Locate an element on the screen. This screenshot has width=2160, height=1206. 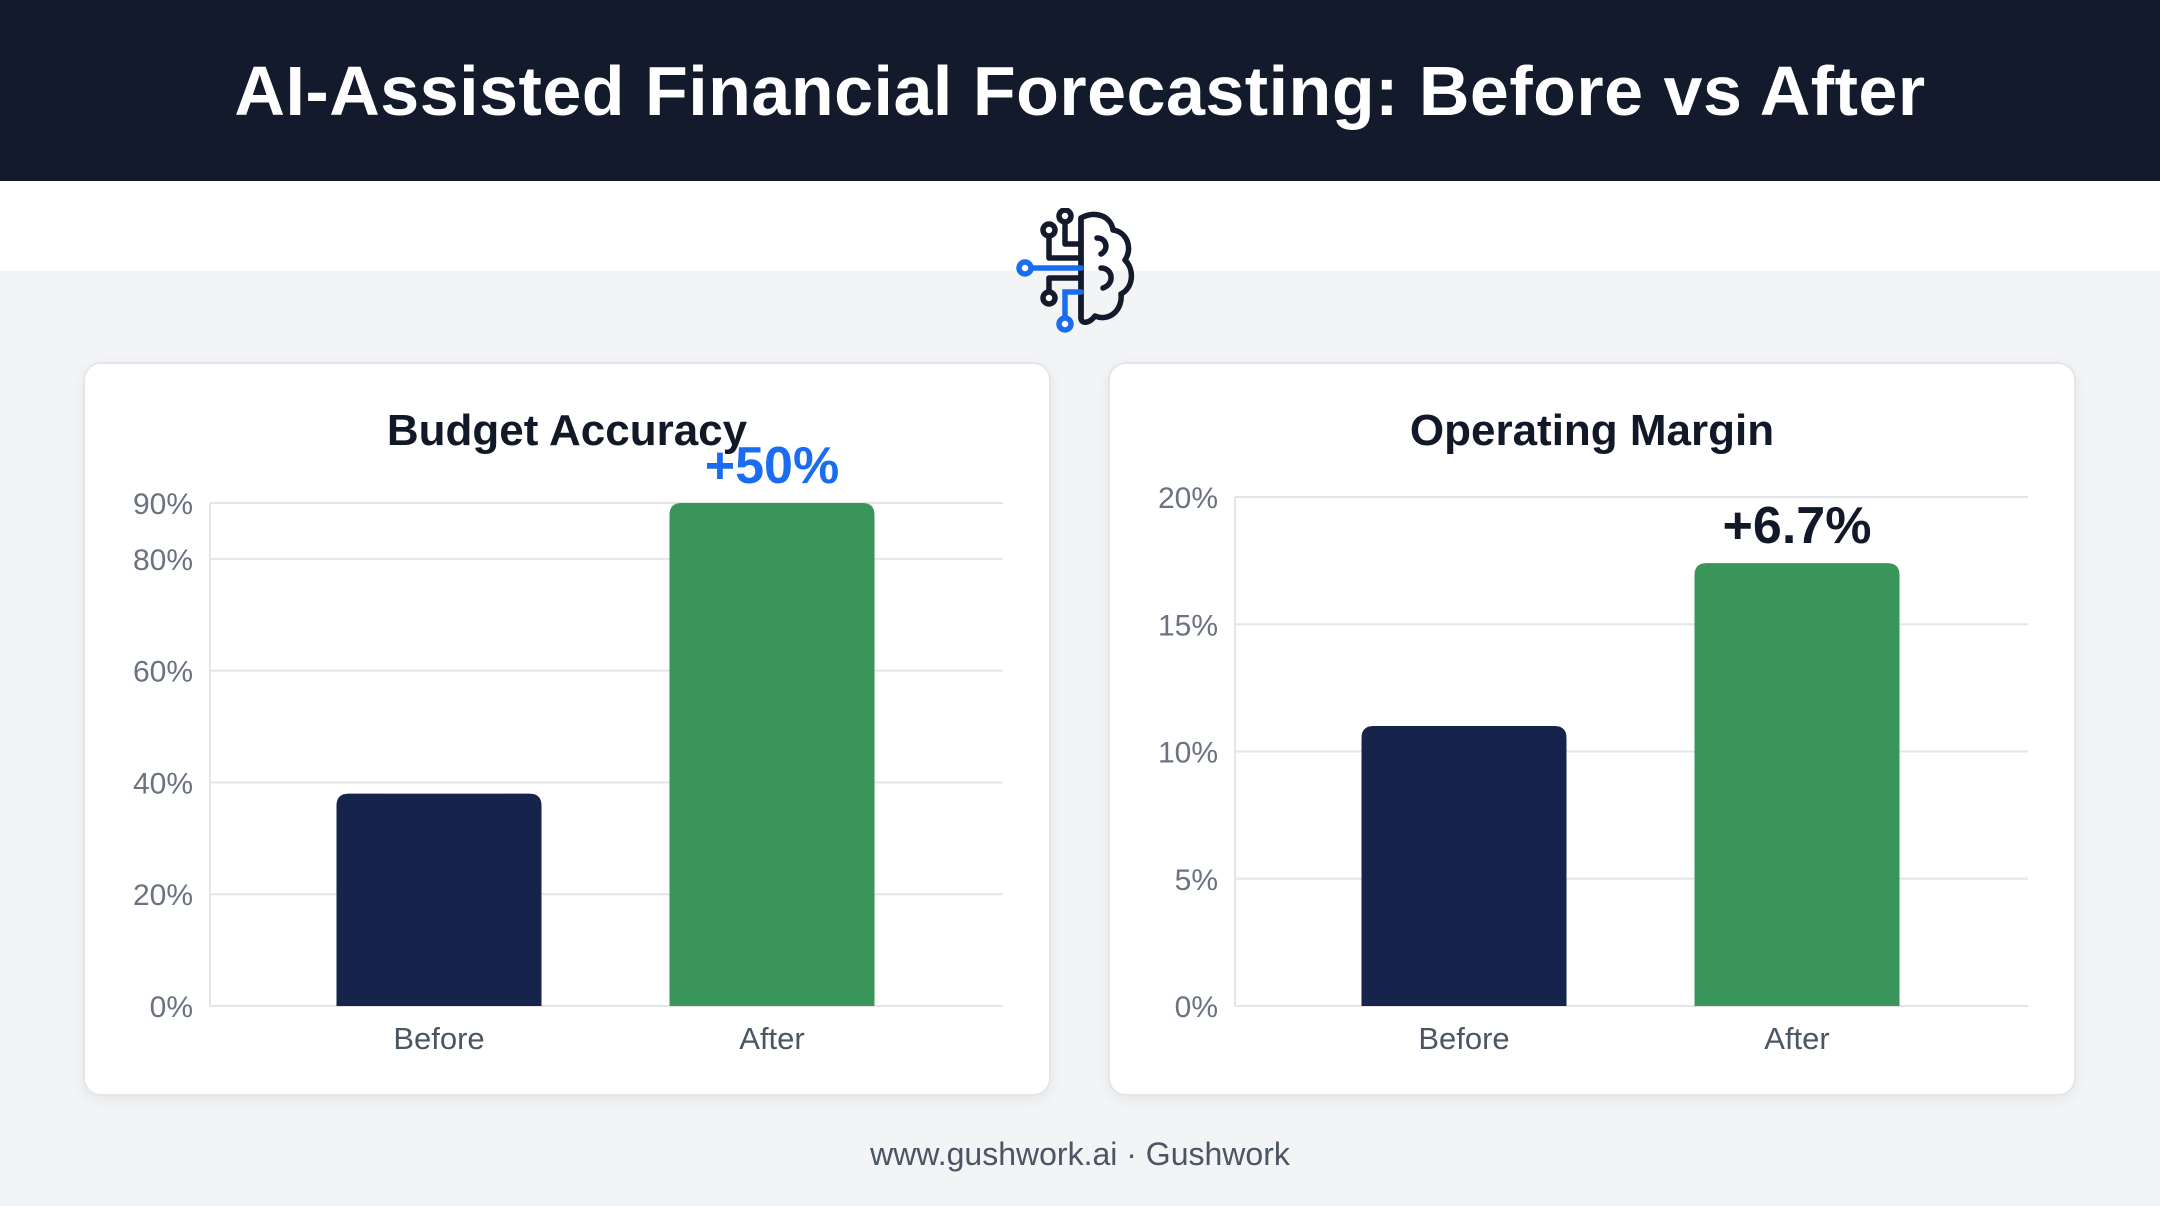
change-annotation: +6.7% is located at coordinates (1797, 526).